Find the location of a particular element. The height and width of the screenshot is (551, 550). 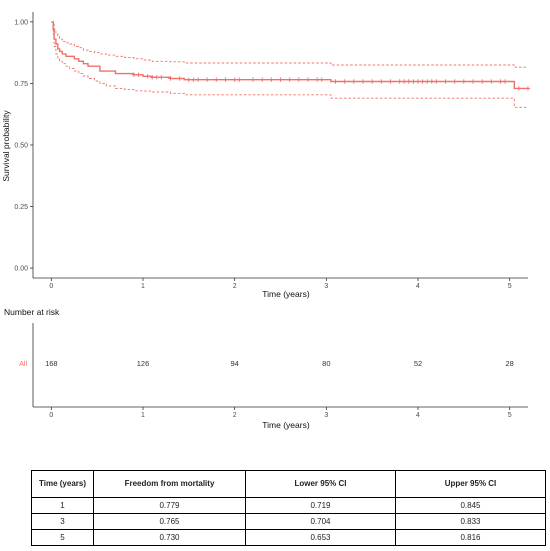

header-upper-ci: Upper 95% CI is located at coordinates (470, 484).